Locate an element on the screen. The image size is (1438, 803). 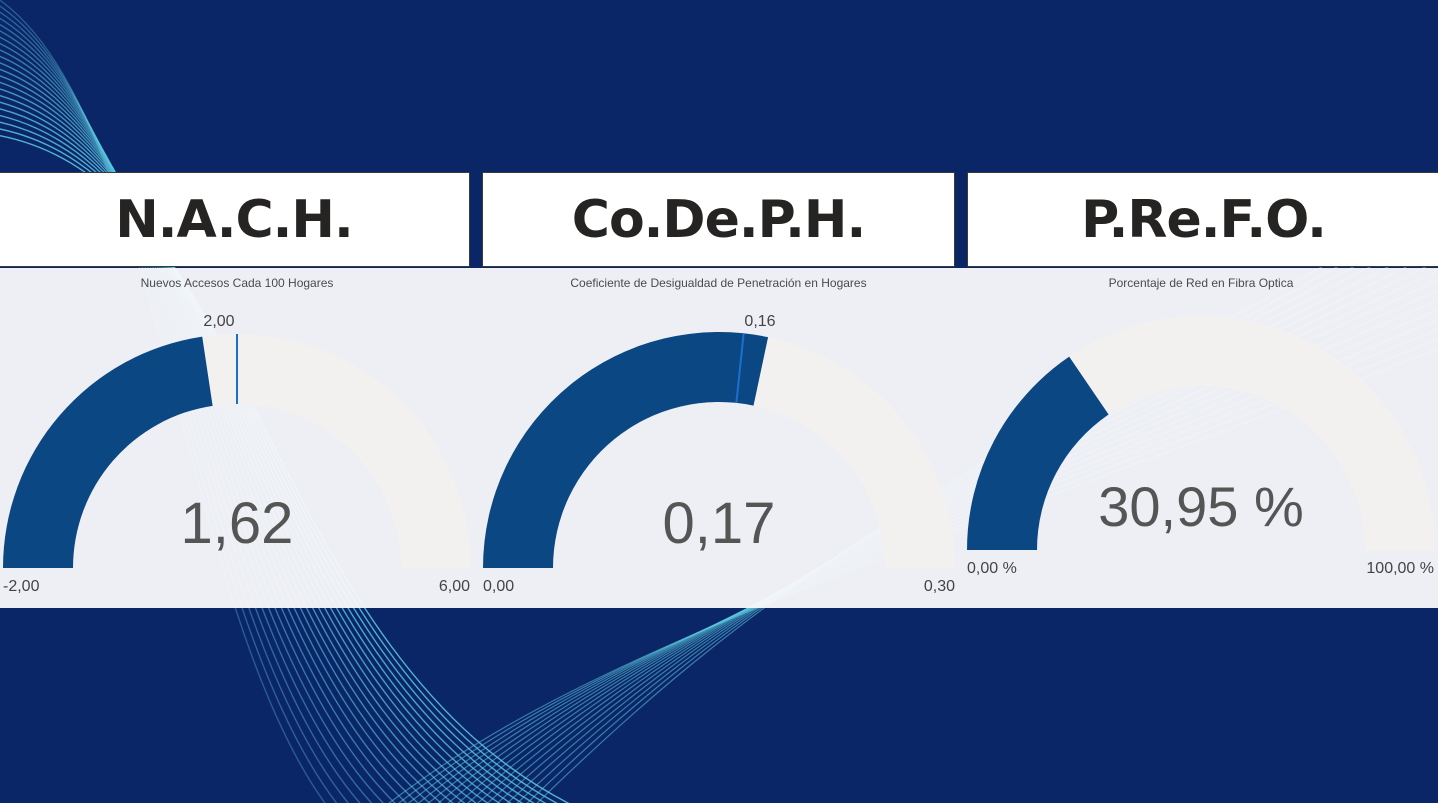
gauge-target-line-codeph is located at coordinates (740, 368).